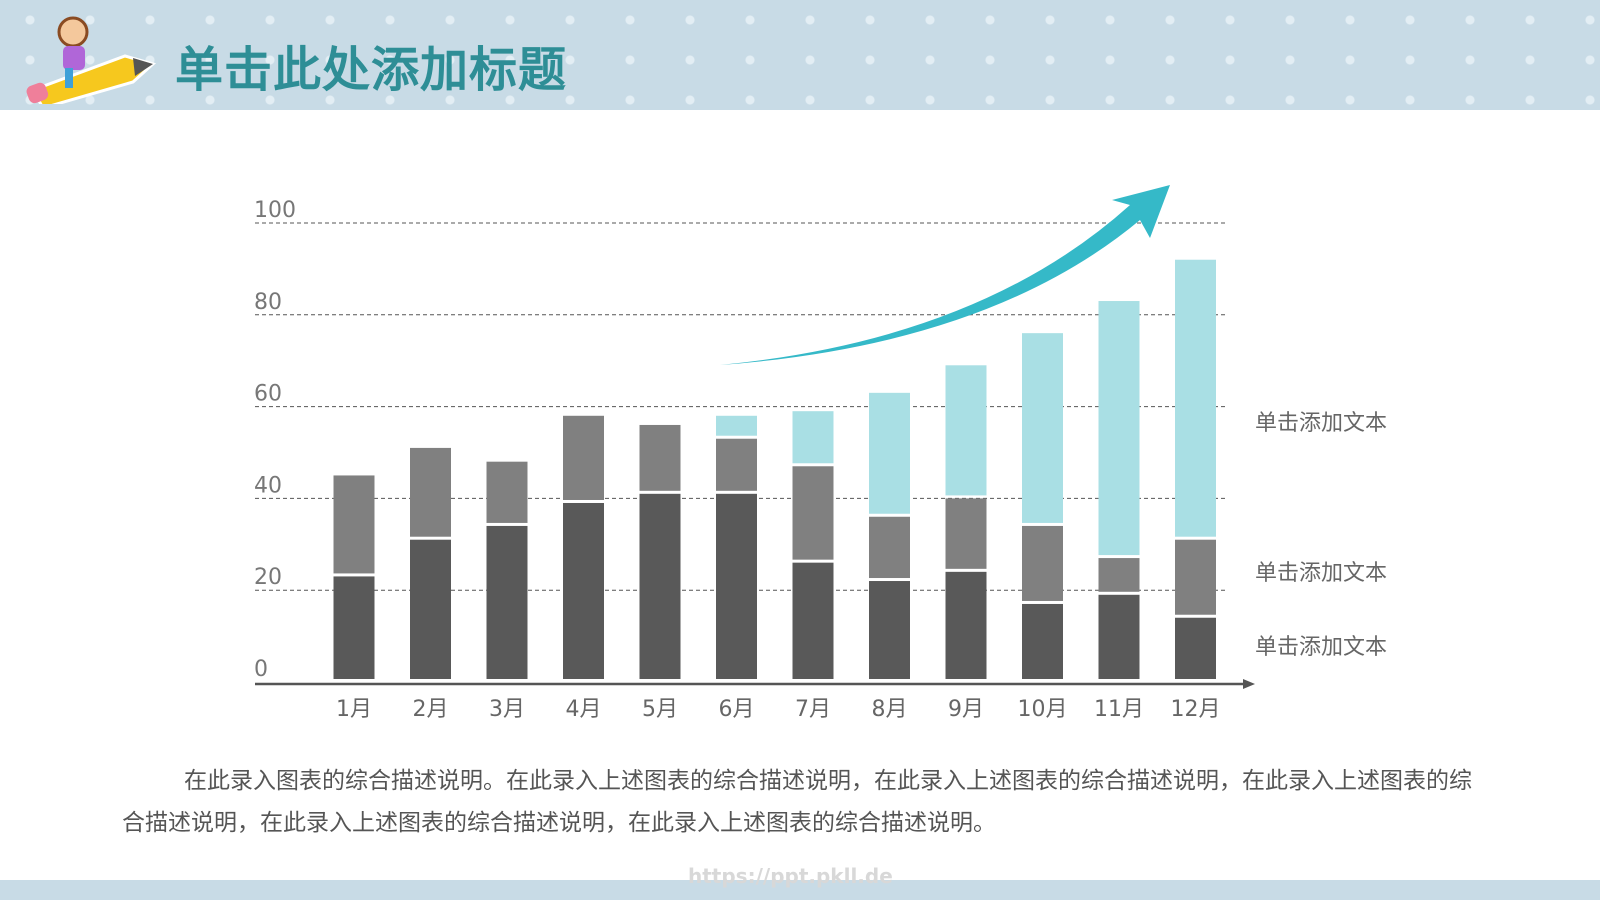 The height and width of the screenshot is (900, 1600). I want to click on y-tick-label: 80, so click(268, 302).